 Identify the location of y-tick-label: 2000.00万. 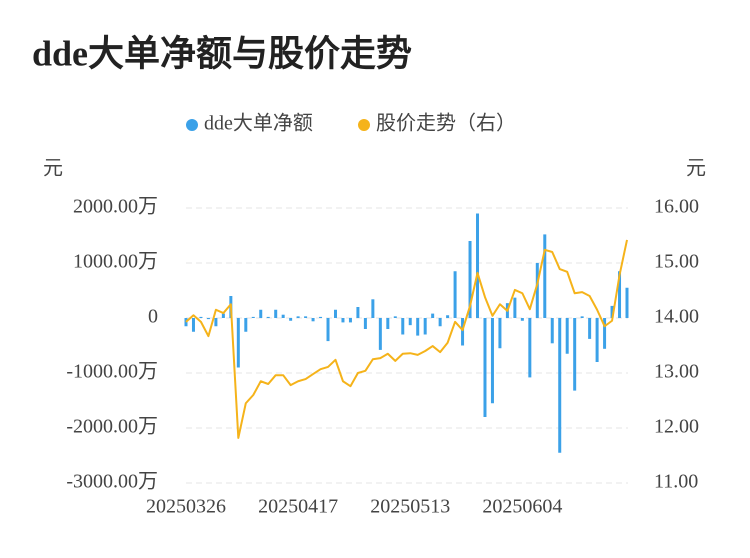
(115, 207).